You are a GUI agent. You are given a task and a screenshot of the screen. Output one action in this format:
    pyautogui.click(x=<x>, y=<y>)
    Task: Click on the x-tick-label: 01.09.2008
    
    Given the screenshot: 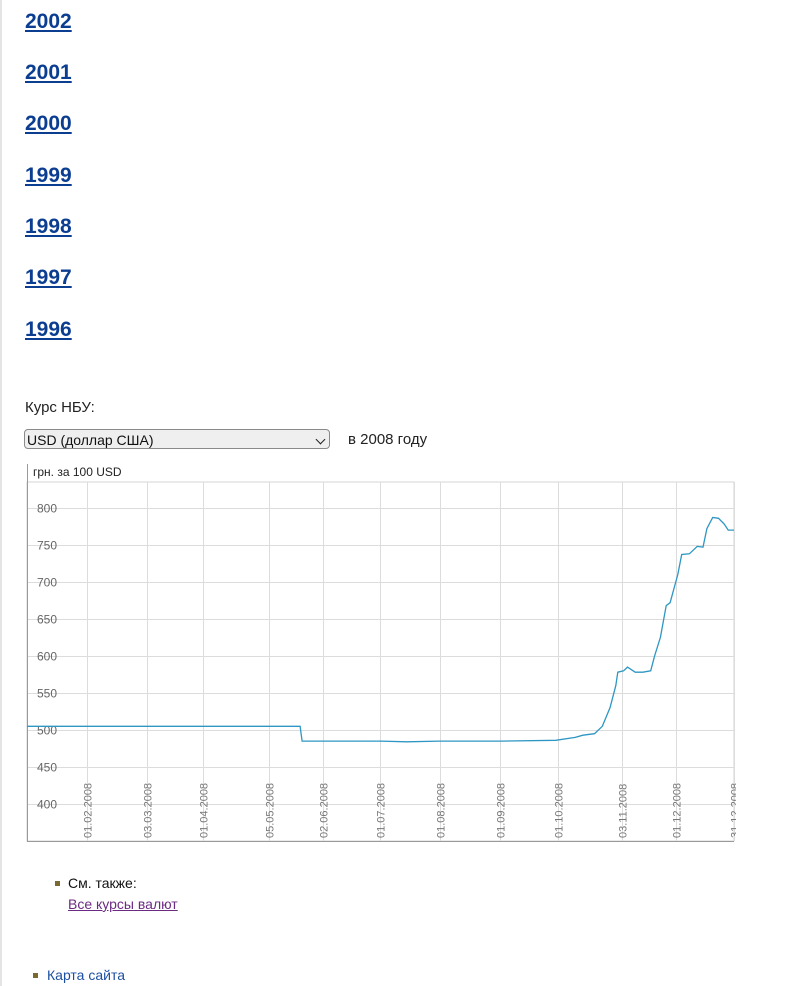 What is the action you would take?
    pyautogui.click(x=502, y=810)
    